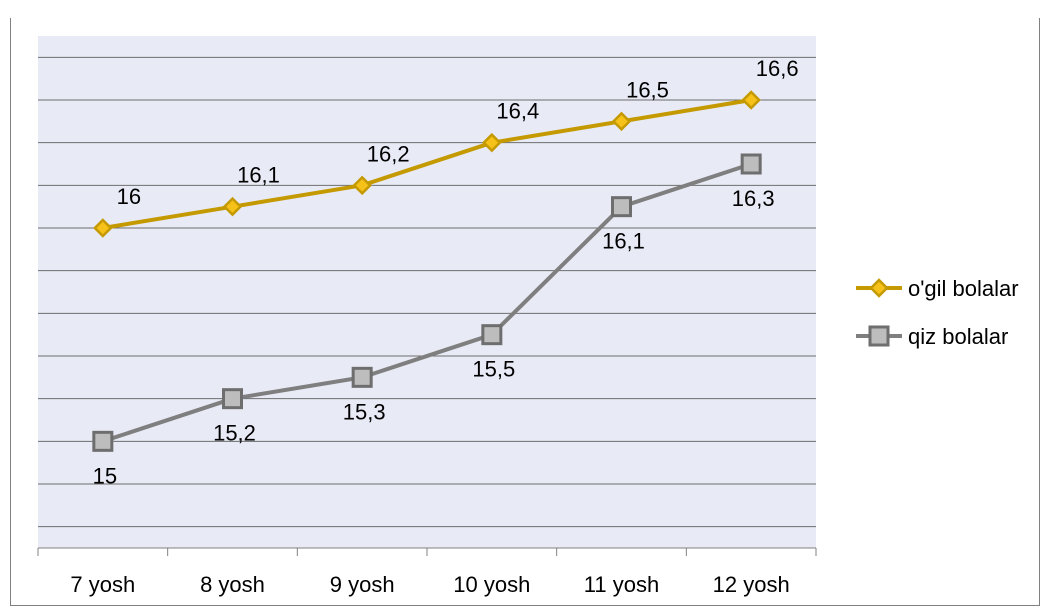  What do you see at coordinates (364, 411) in the screenshot?
I see `data-label: 15,3` at bounding box center [364, 411].